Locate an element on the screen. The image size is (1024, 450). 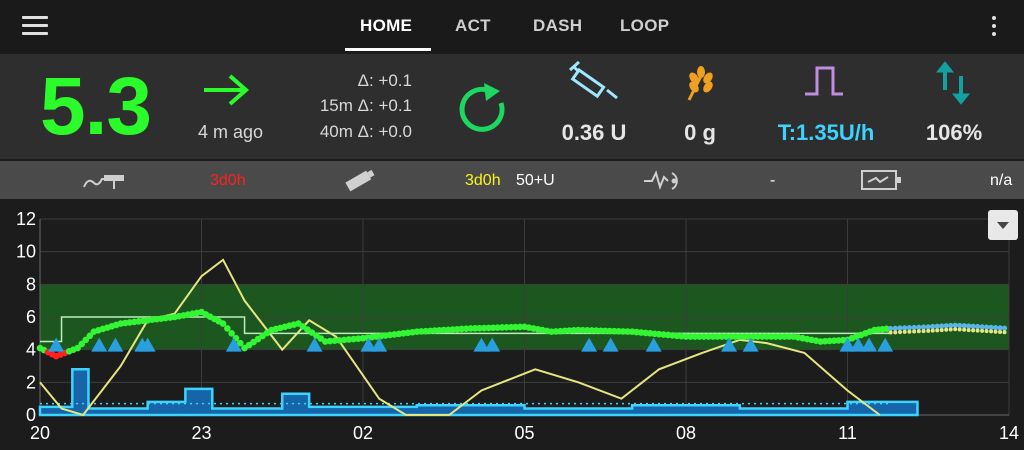
active-tab-indicator is located at coordinates (388, 49).